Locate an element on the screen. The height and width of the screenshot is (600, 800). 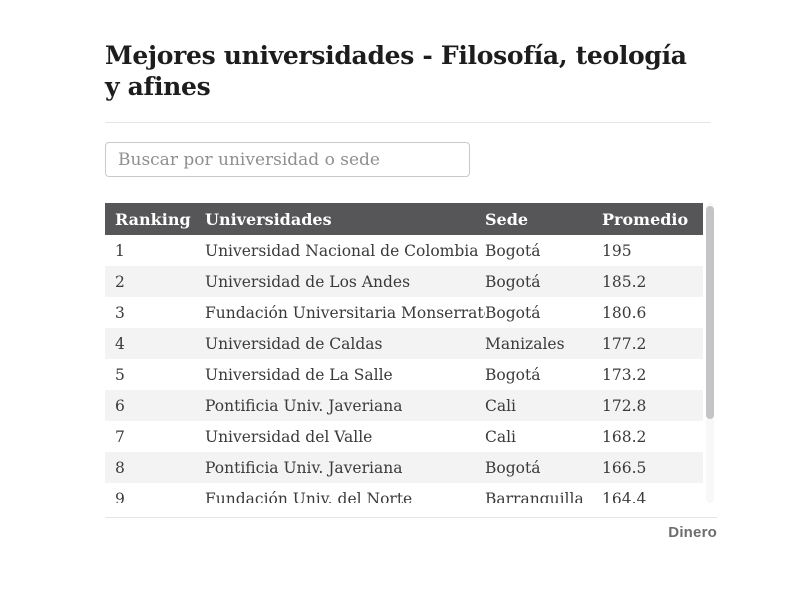
cell-ranking: 8 is located at coordinates (120, 467).